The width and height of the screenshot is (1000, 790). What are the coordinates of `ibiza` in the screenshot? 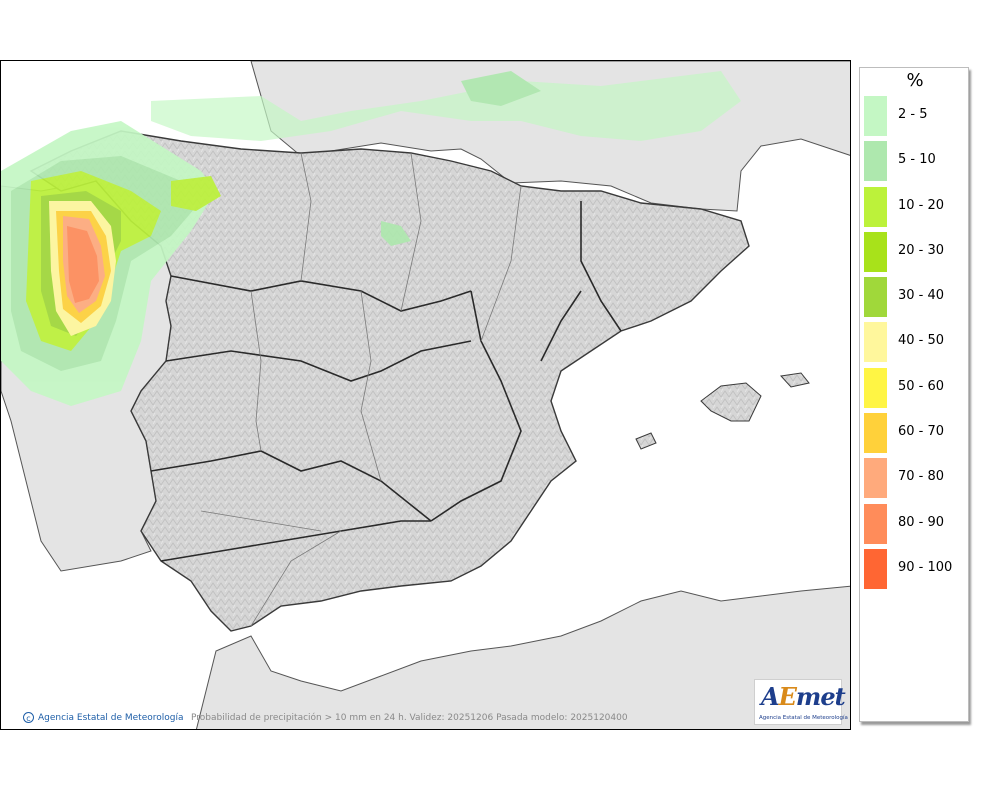 It's located at (646, 441).